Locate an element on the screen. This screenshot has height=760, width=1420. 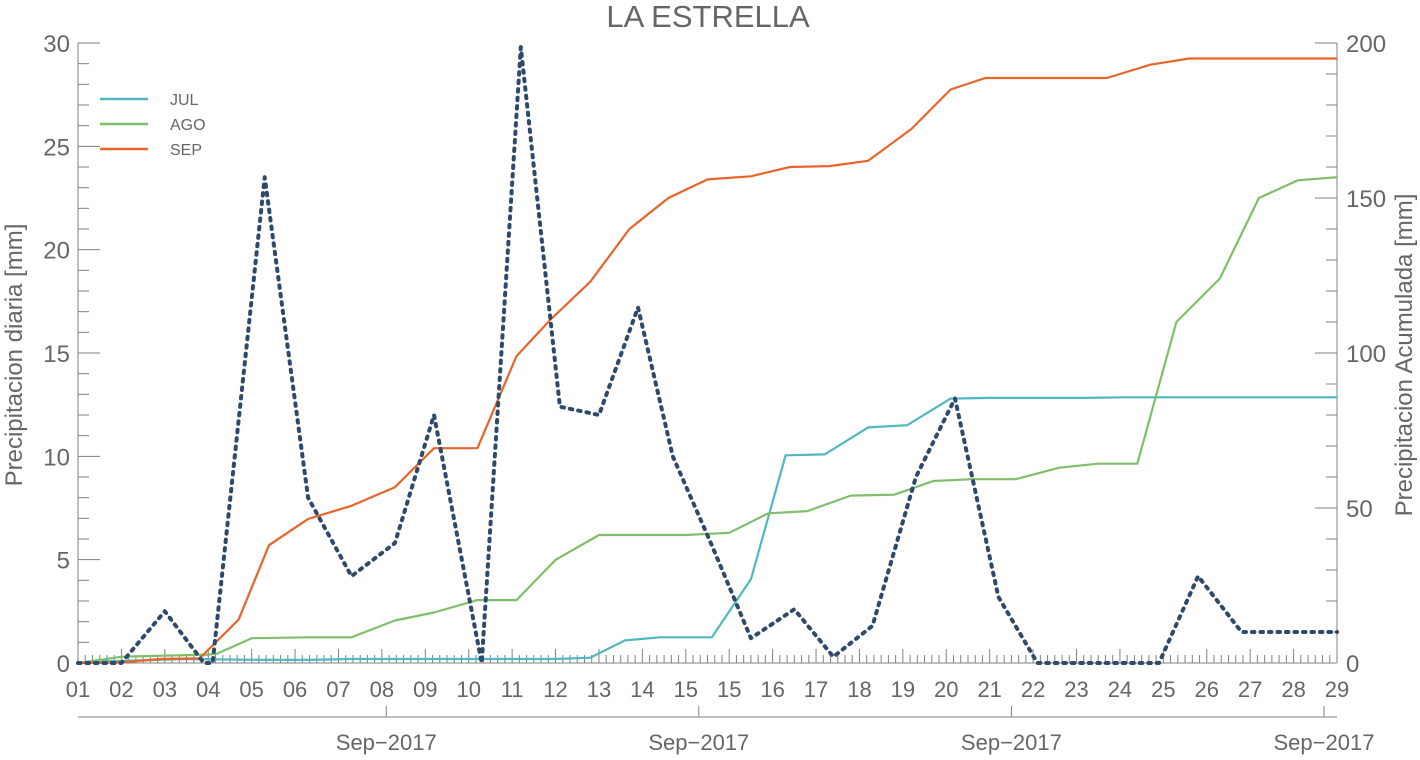
x-tick-label: 11 is located at coordinates (512, 689).